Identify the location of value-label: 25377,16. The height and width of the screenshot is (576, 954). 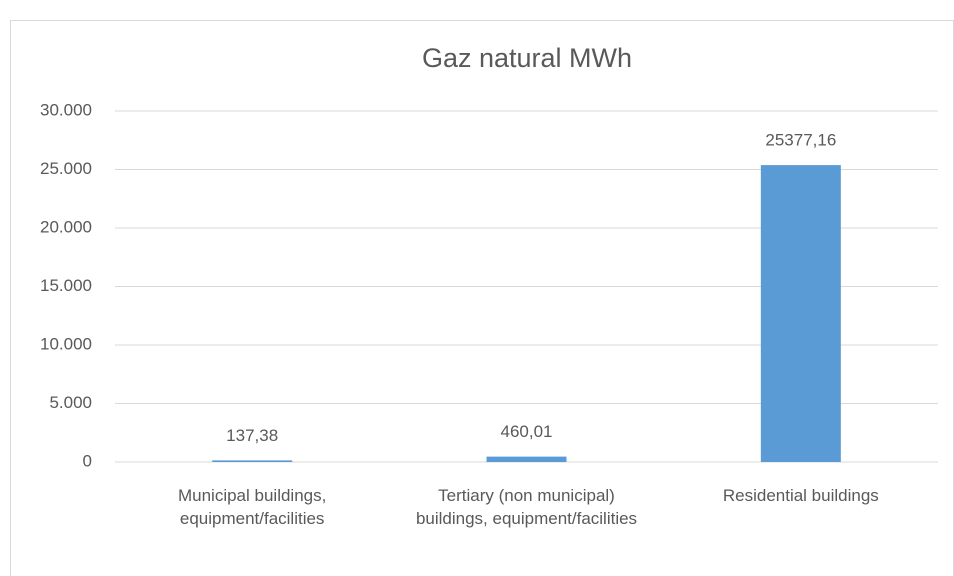
(800, 140).